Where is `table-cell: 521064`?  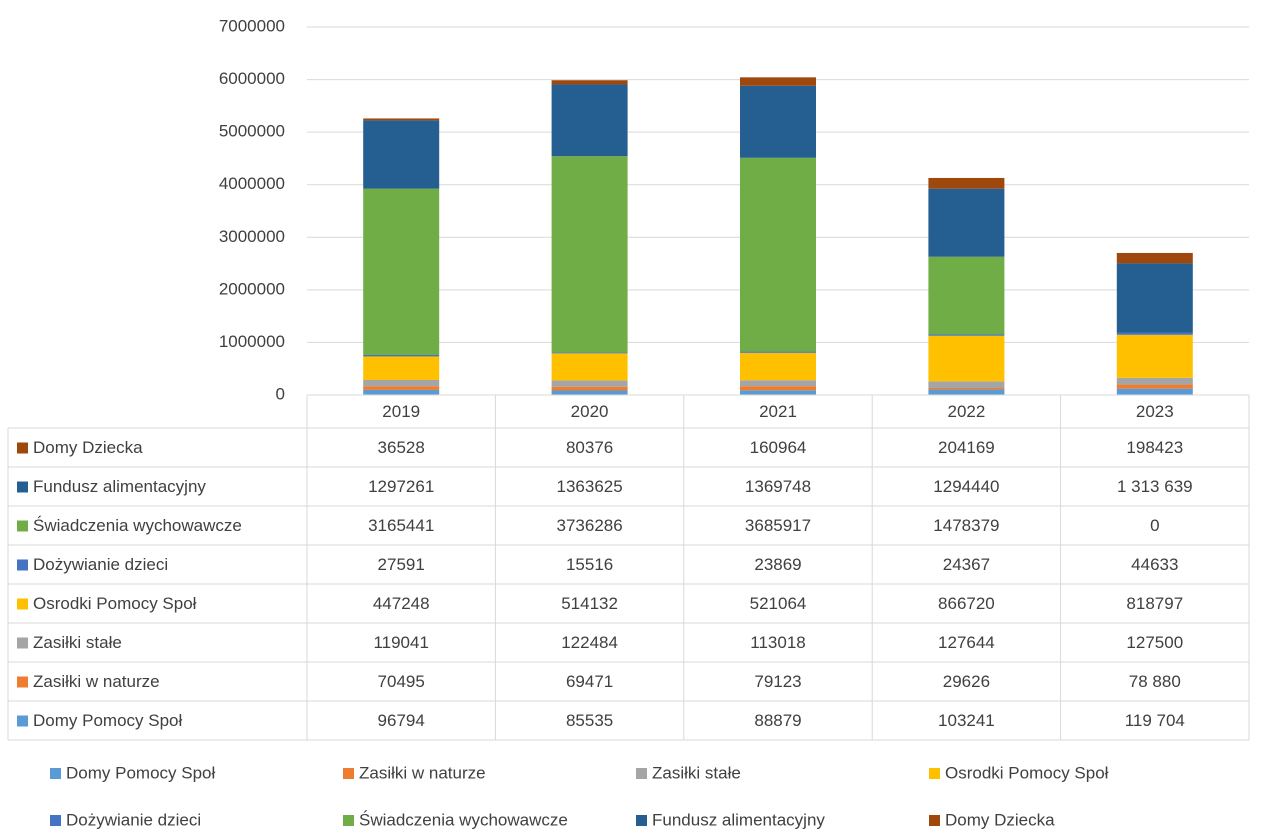
table-cell: 521064 is located at coordinates (778, 603).